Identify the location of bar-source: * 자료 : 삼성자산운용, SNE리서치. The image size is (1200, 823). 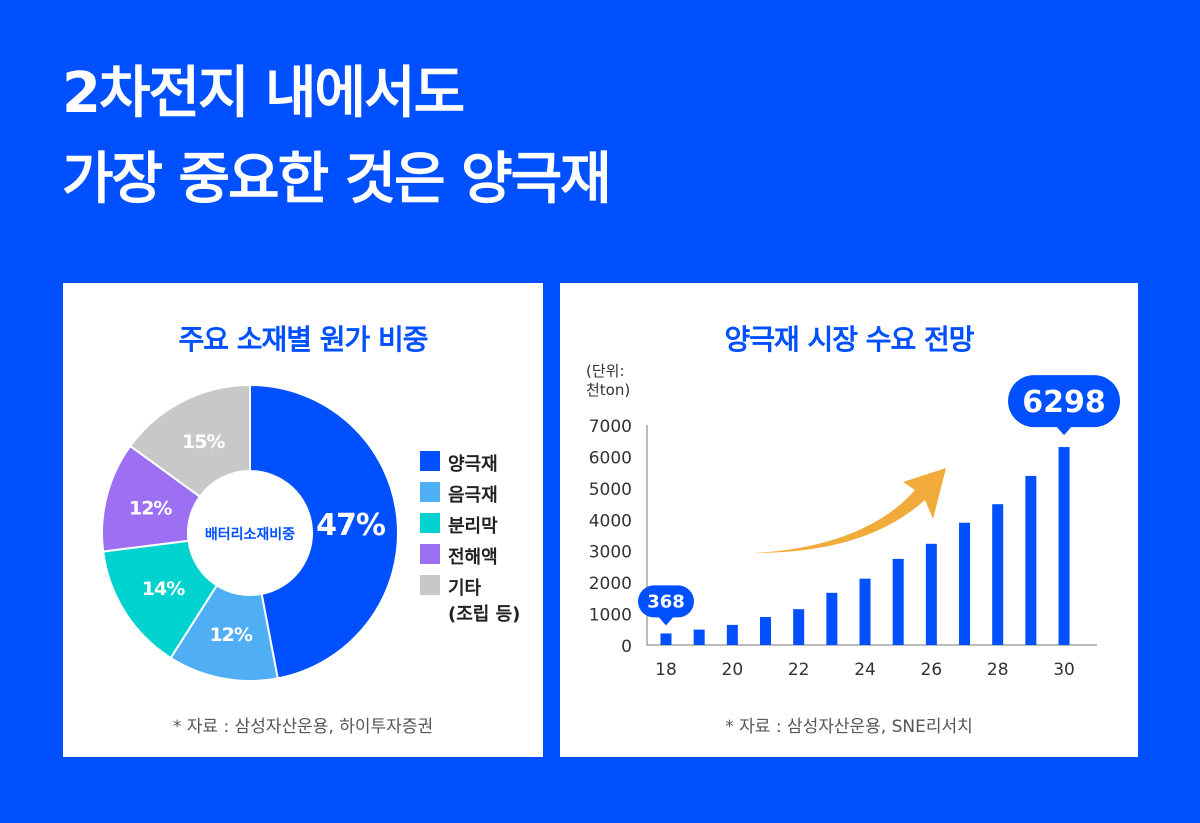
(849, 727).